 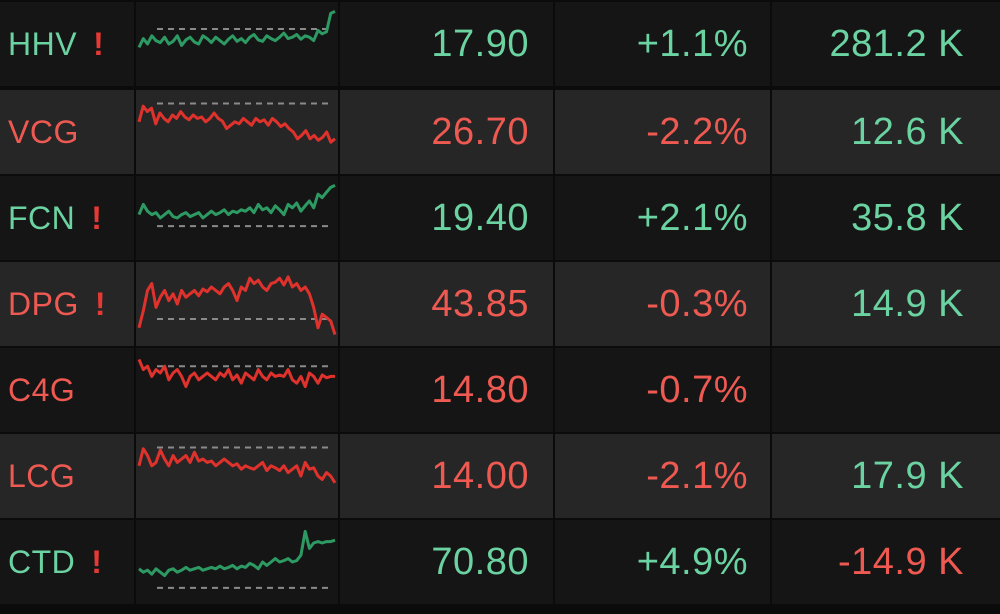 I want to click on volume-value-cell: 14.9 K, so click(x=885, y=304).